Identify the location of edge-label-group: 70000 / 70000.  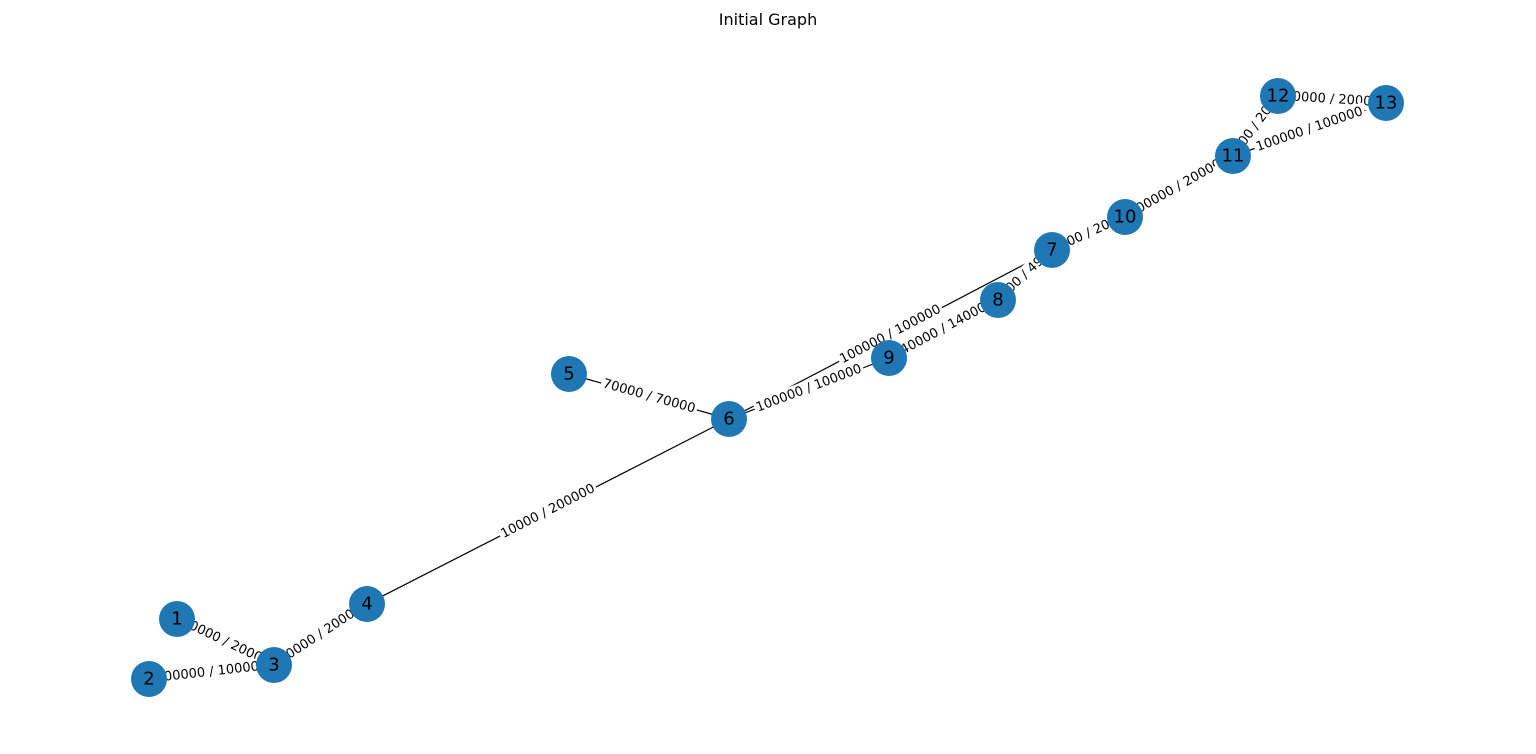
(649, 396).